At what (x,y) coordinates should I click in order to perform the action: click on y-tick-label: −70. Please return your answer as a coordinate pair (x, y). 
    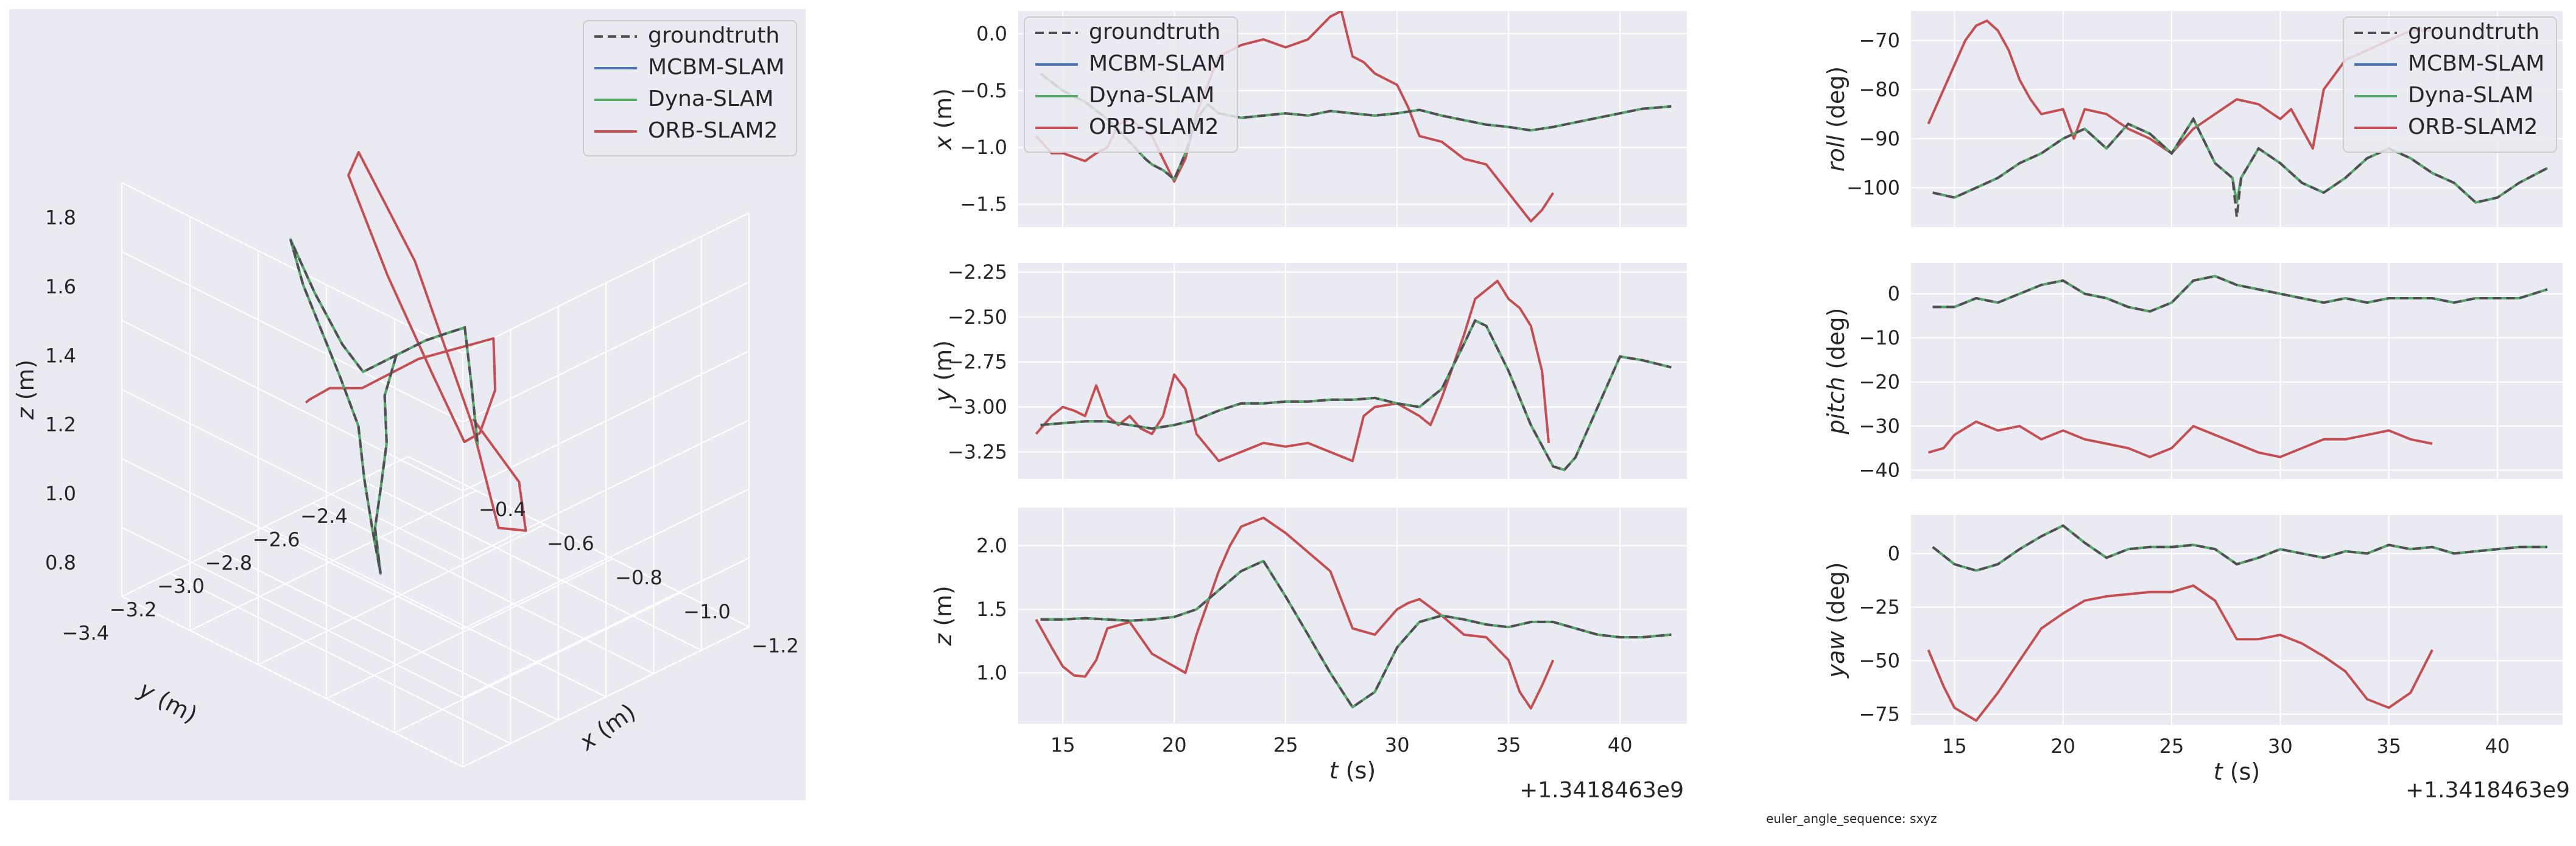
    Looking at the image, I should click on (1879, 40).